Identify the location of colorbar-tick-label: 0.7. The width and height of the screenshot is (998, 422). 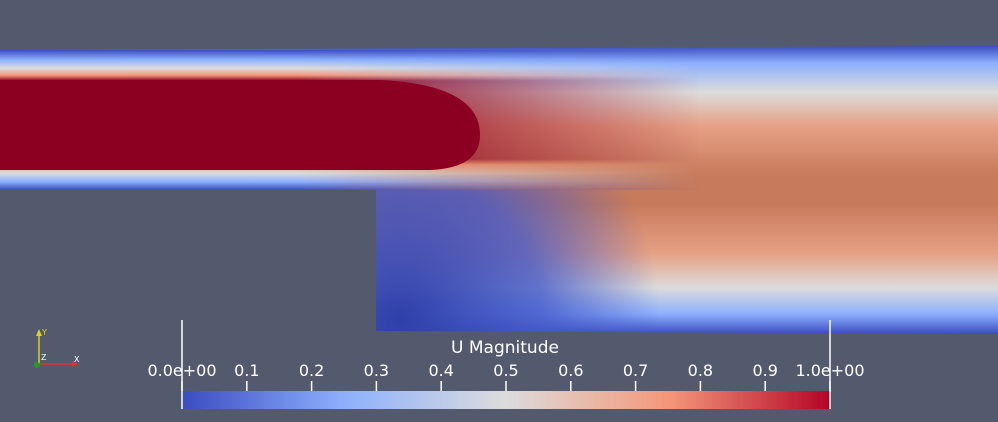
(635, 370).